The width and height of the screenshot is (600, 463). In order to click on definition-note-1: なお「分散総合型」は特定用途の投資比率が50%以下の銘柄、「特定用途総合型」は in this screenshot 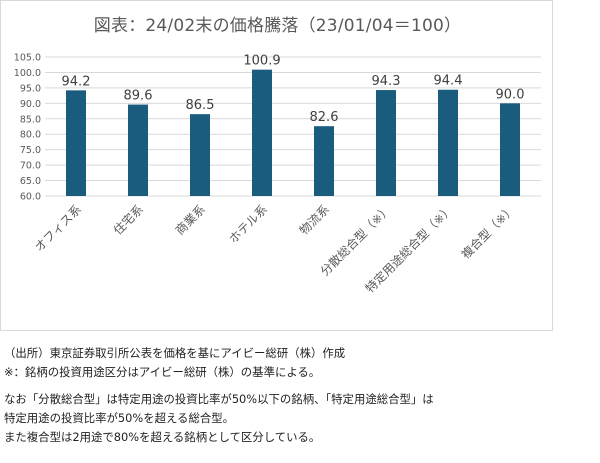, I will do `click(219, 399)`.